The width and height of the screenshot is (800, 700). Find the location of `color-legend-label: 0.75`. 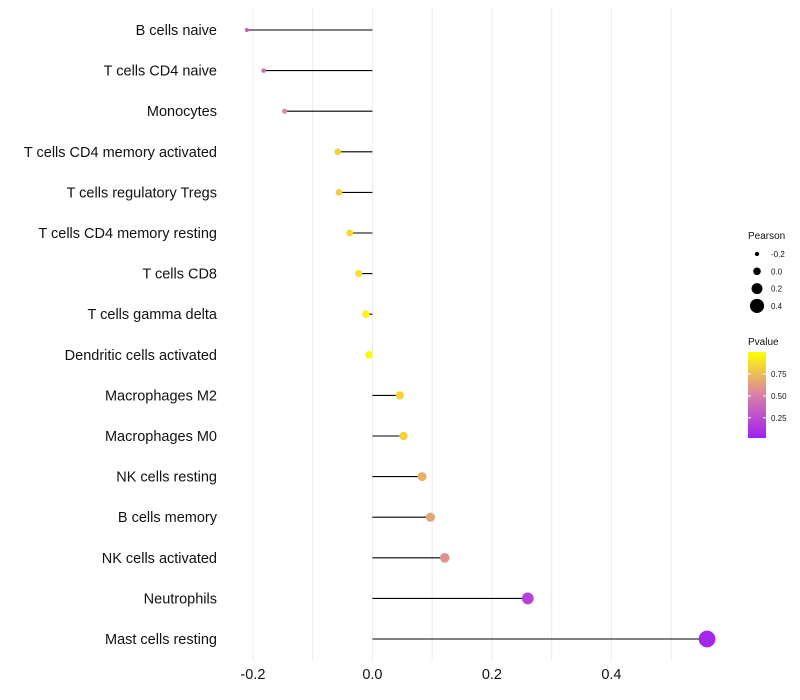

color-legend-label: 0.75 is located at coordinates (779, 374).